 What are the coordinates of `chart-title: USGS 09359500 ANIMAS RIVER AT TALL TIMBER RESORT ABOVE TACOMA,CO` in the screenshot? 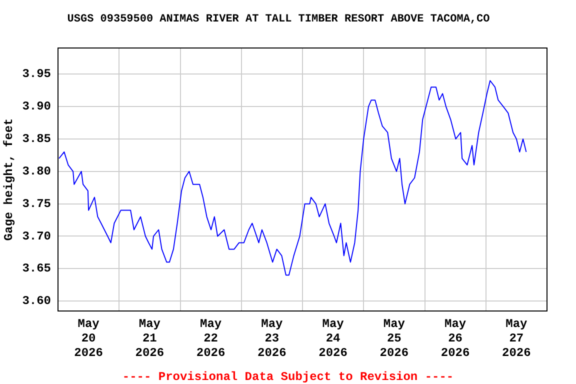 It's located at (278, 19).